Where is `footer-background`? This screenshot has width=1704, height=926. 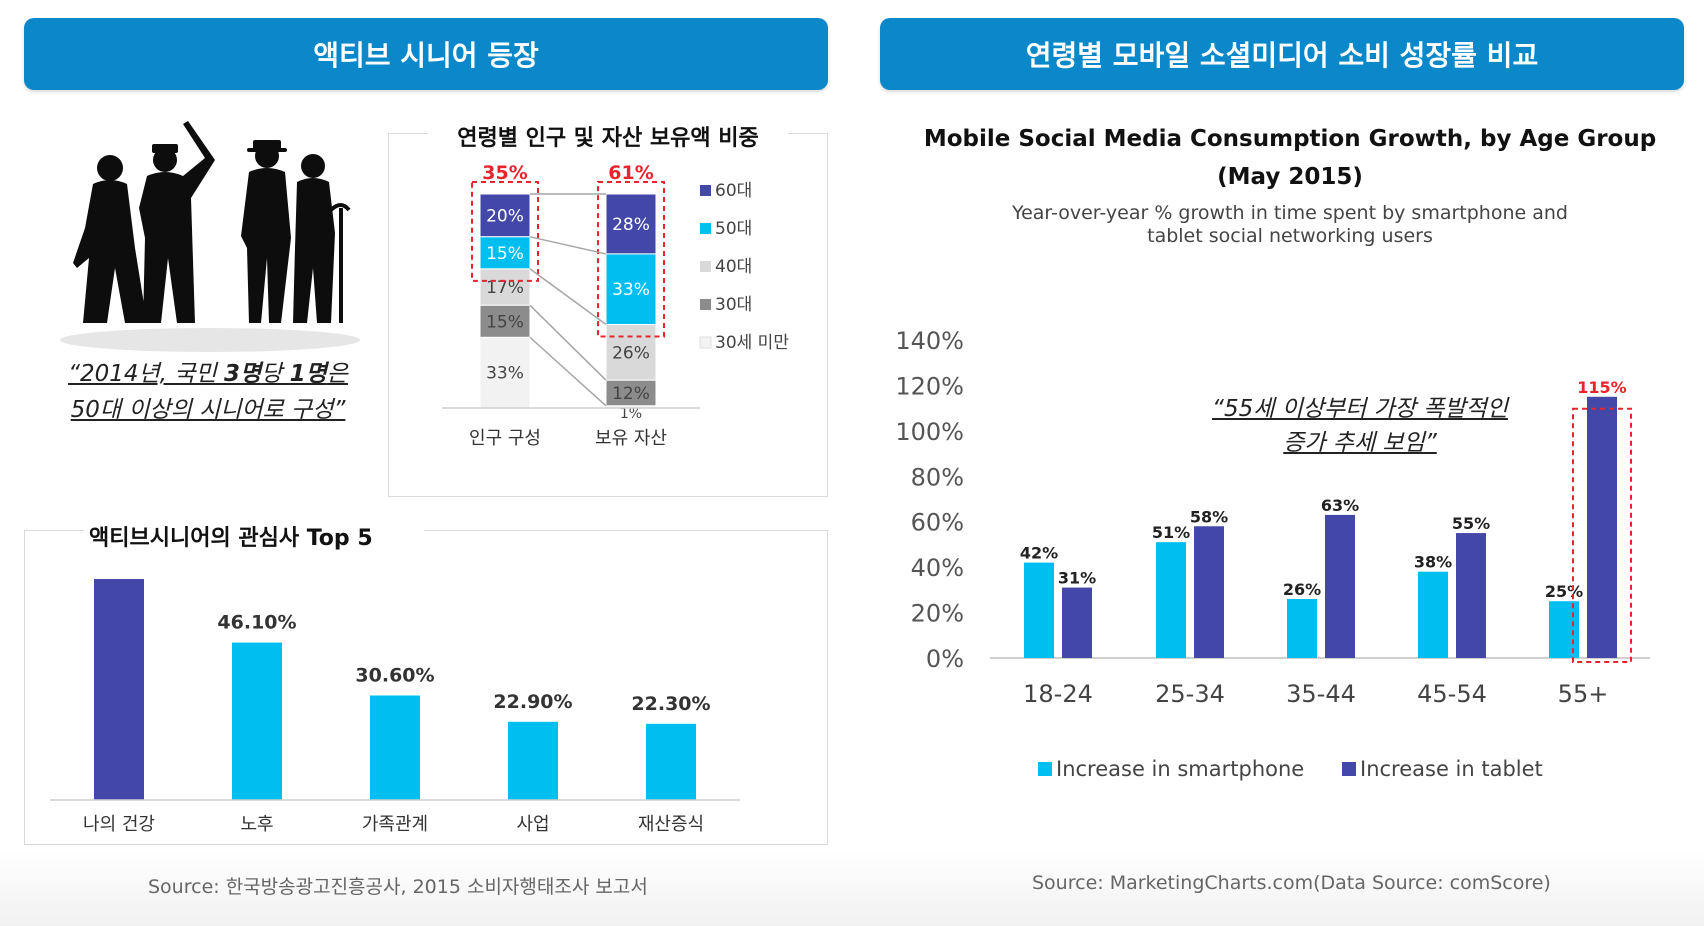 footer-background is located at coordinates (852, 888).